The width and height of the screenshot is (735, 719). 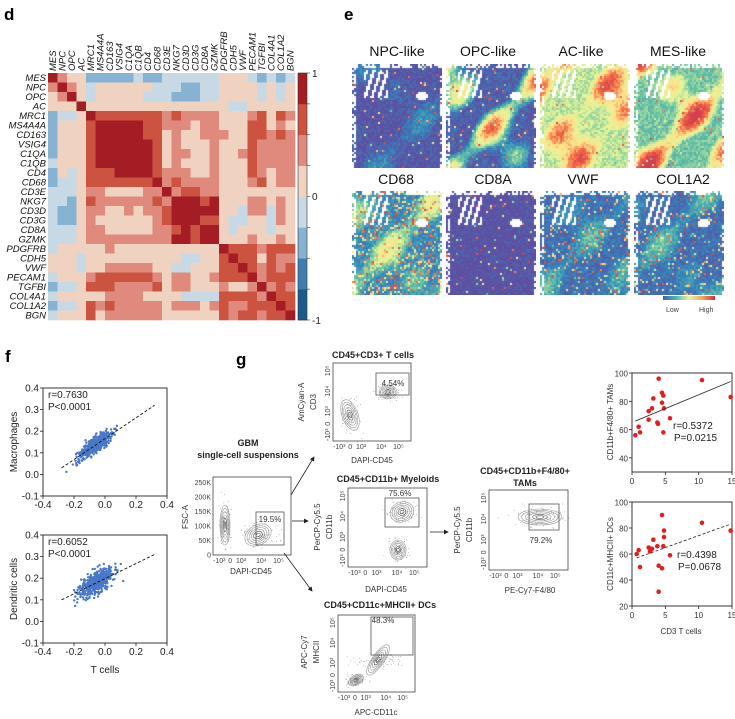 I want to click on x-tick-label: 0, so click(x=632, y=481).